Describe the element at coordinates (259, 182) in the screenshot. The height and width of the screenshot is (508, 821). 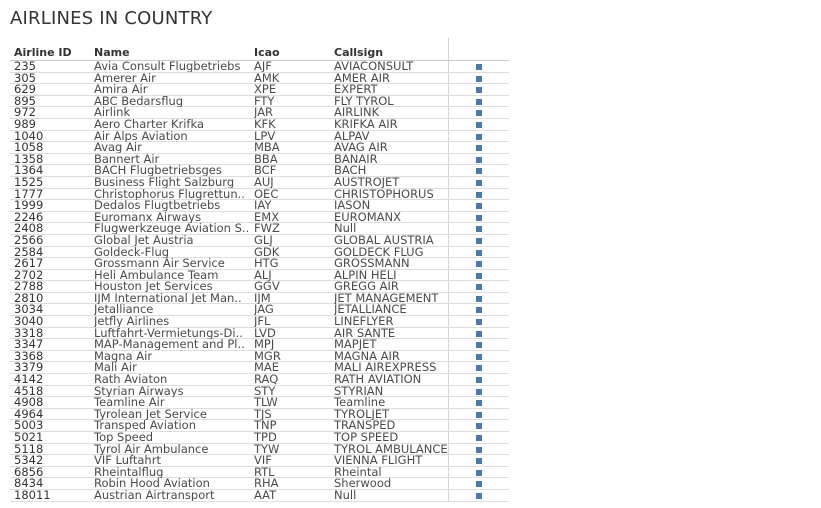
I see `table-row: 1525 Business Flight Salzburg AUJ AUSTROJET` at that location.